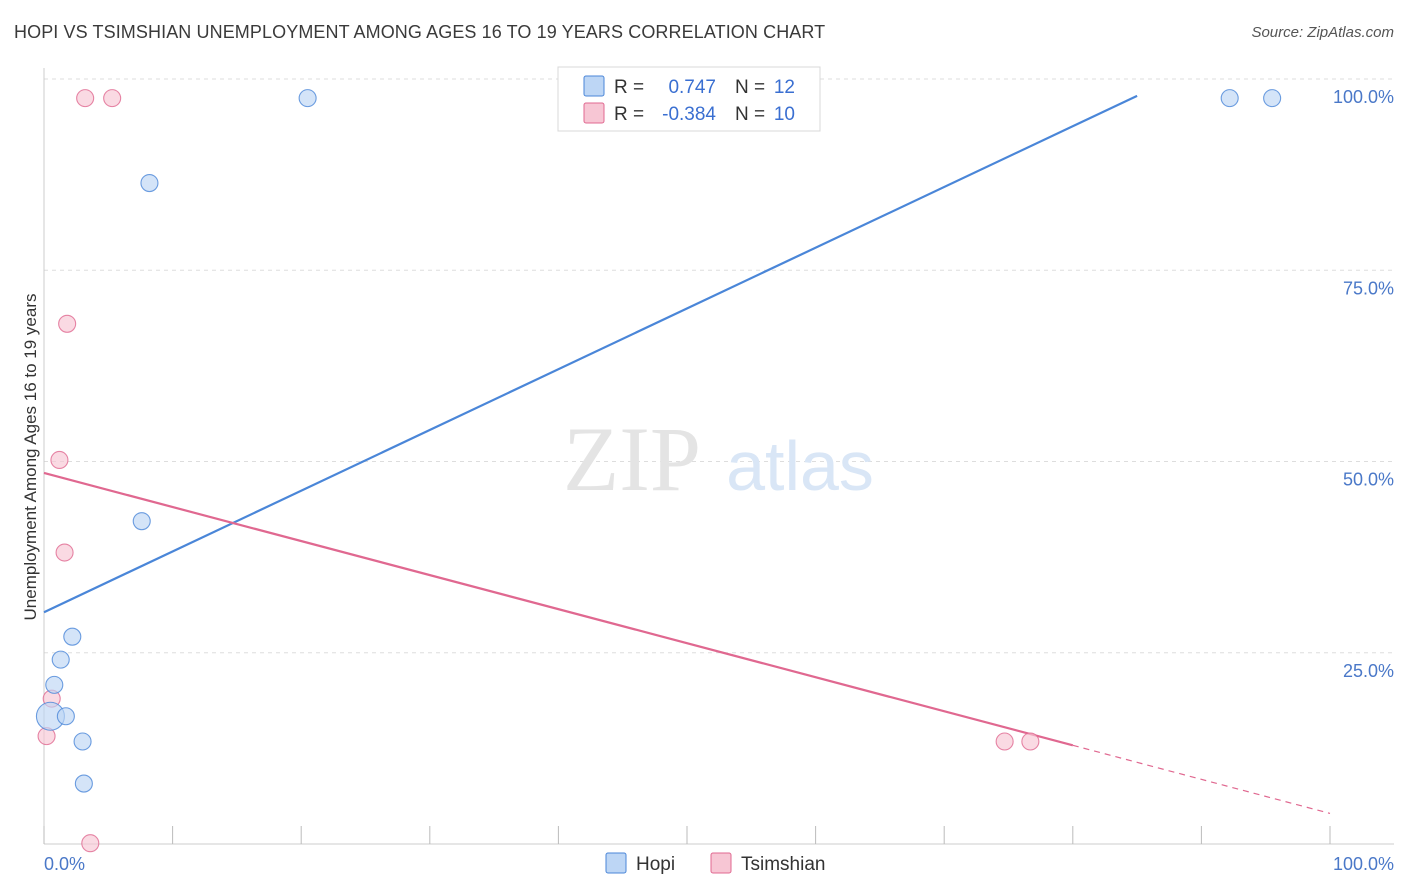 The image size is (1406, 892). I want to click on y-tick-label-25: 25.0%, so click(1368, 671).